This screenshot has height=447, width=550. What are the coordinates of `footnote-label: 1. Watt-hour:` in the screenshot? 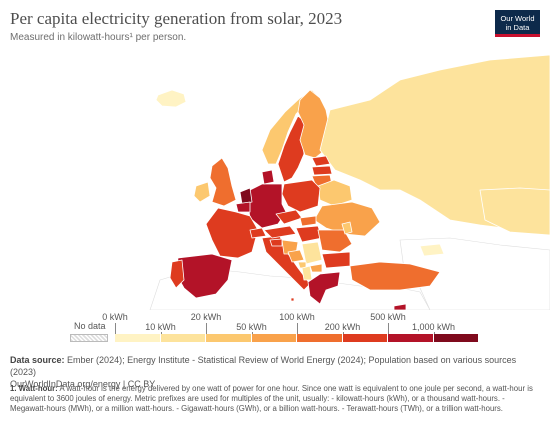 It's located at (34, 388).